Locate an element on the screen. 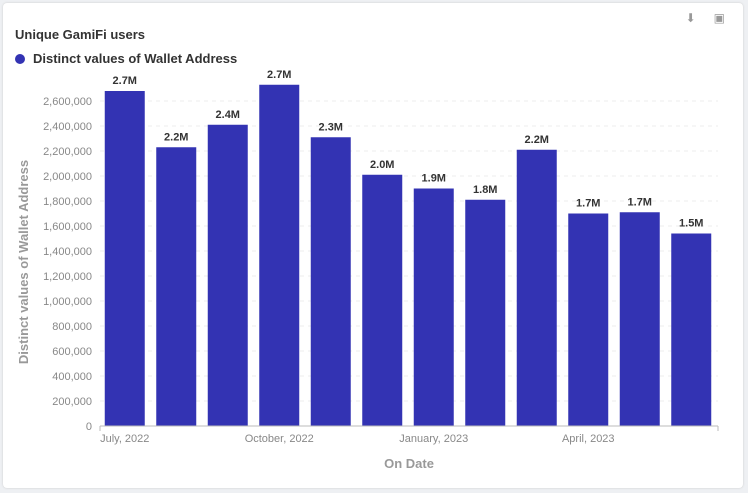 The height and width of the screenshot is (493, 748). y-tick-label: 0 is located at coordinates (89, 427).